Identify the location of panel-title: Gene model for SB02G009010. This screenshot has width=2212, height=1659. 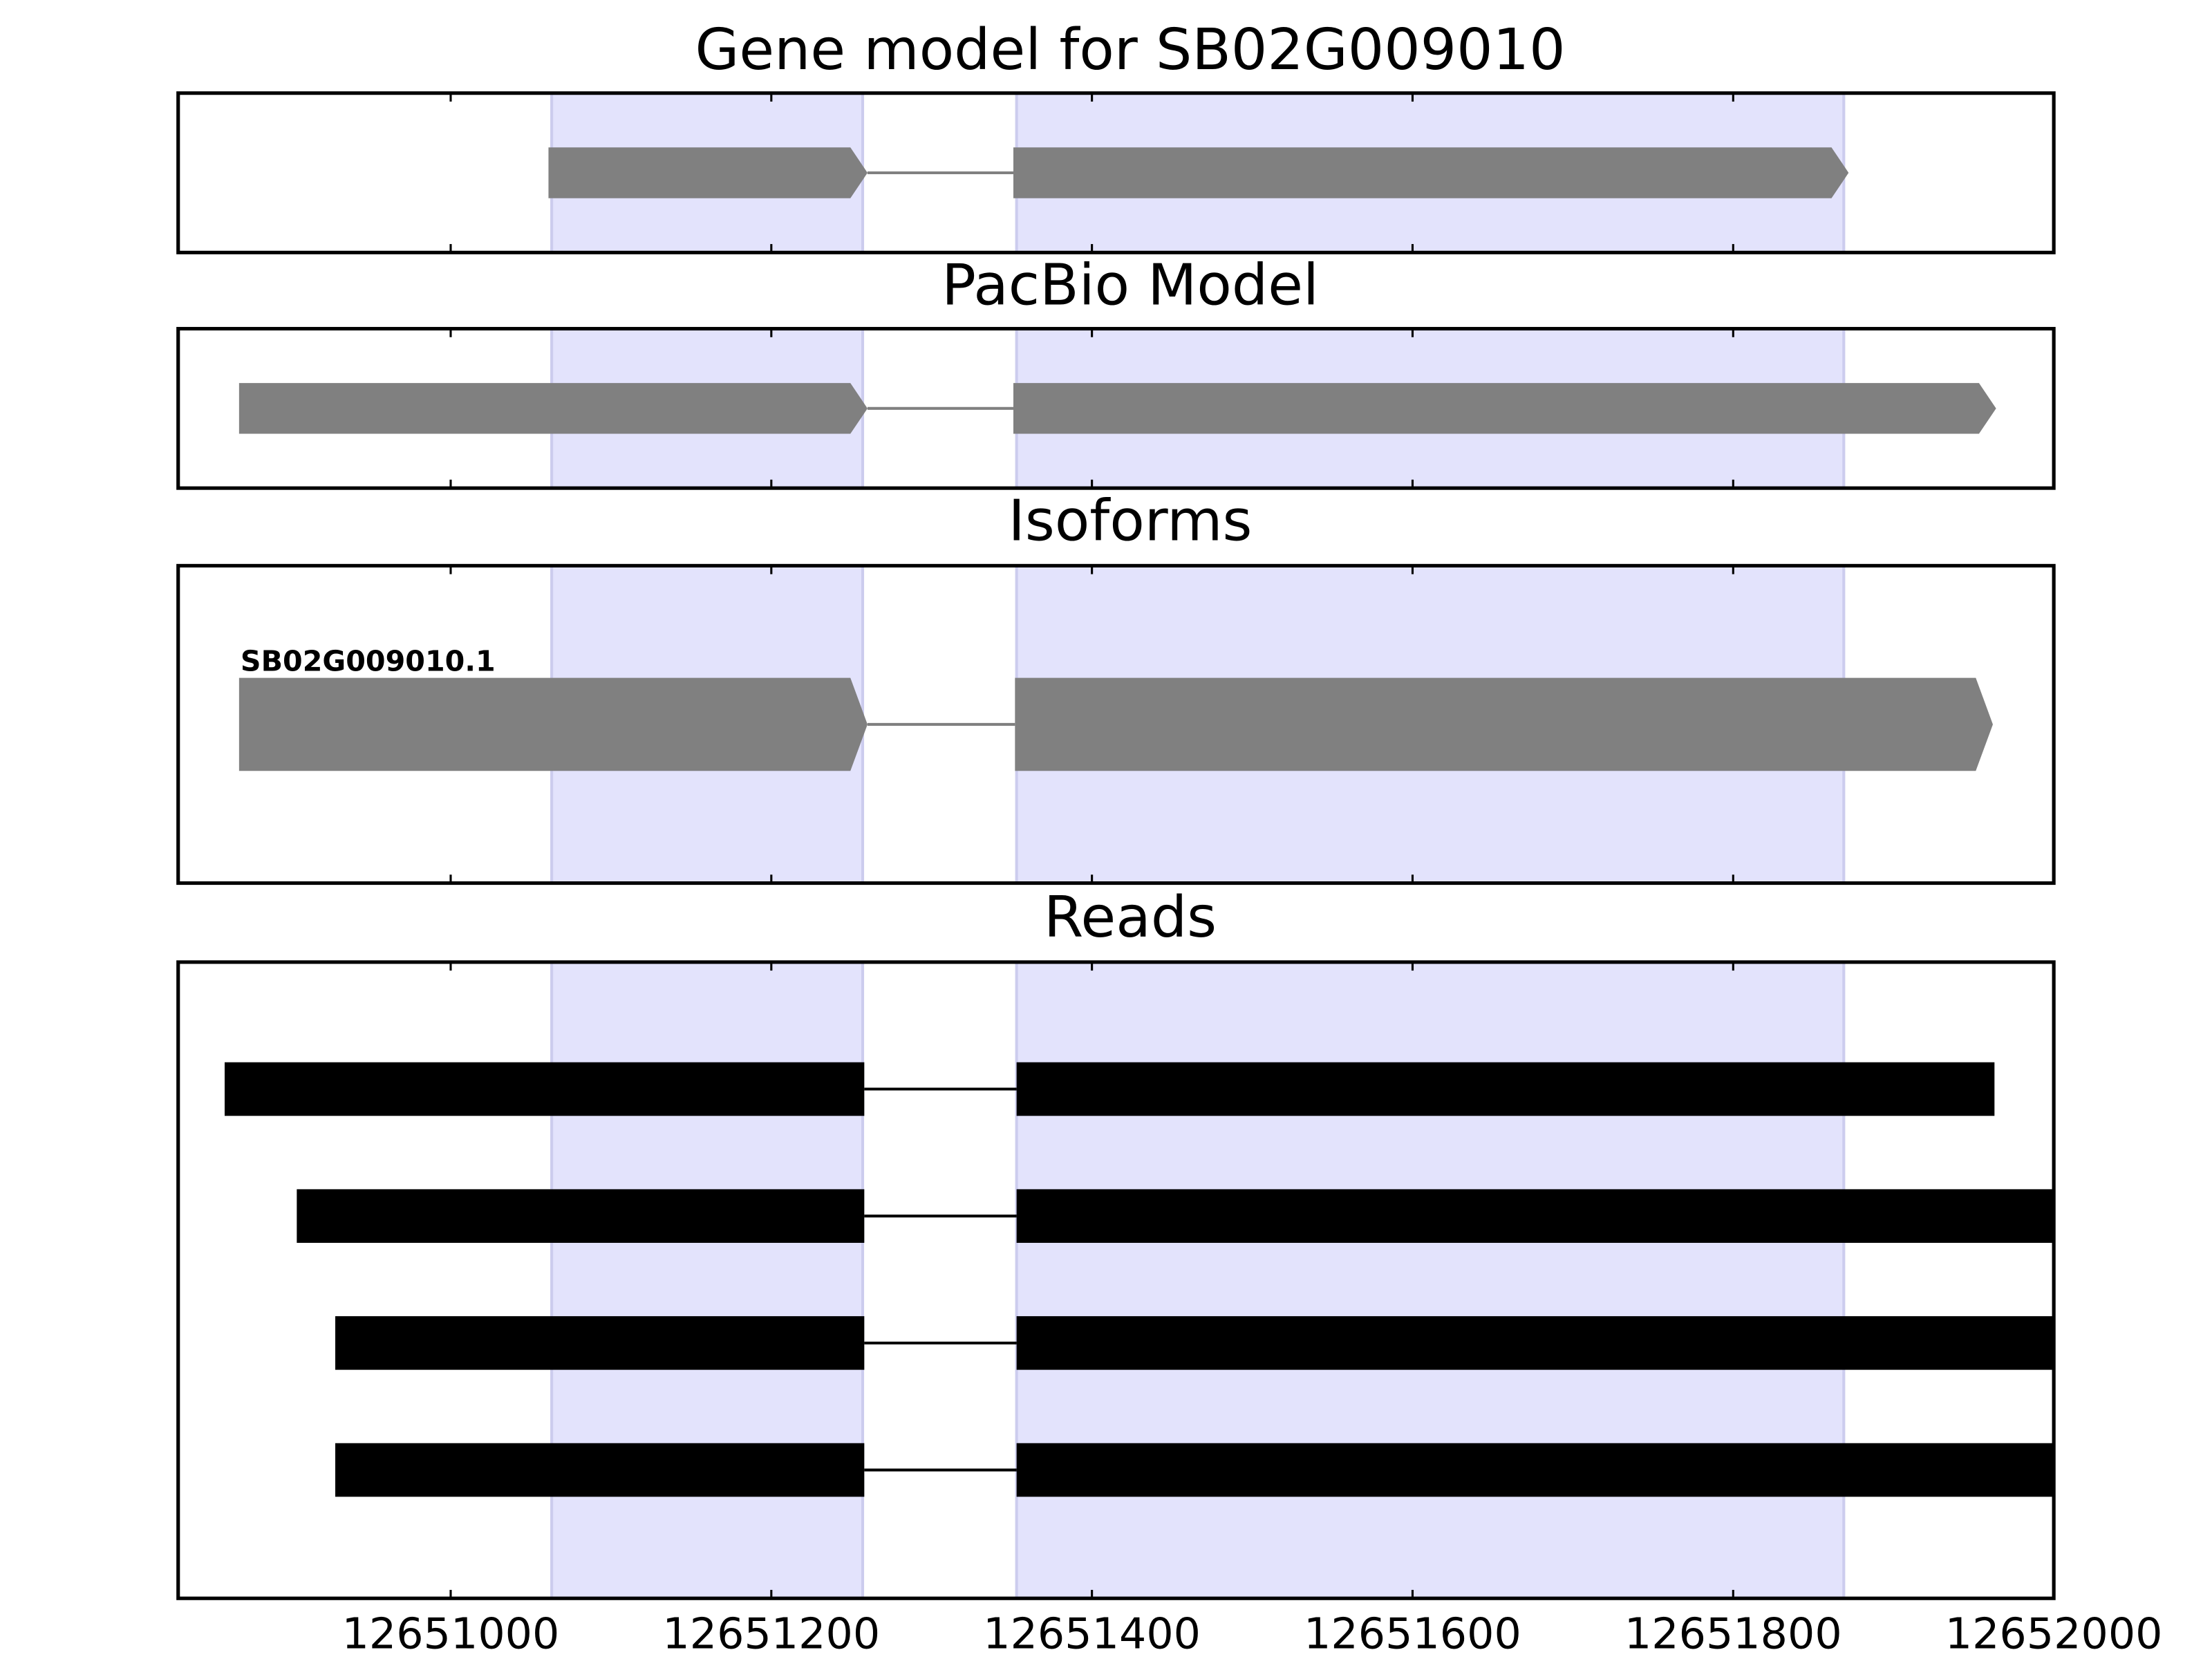
(1131, 50).